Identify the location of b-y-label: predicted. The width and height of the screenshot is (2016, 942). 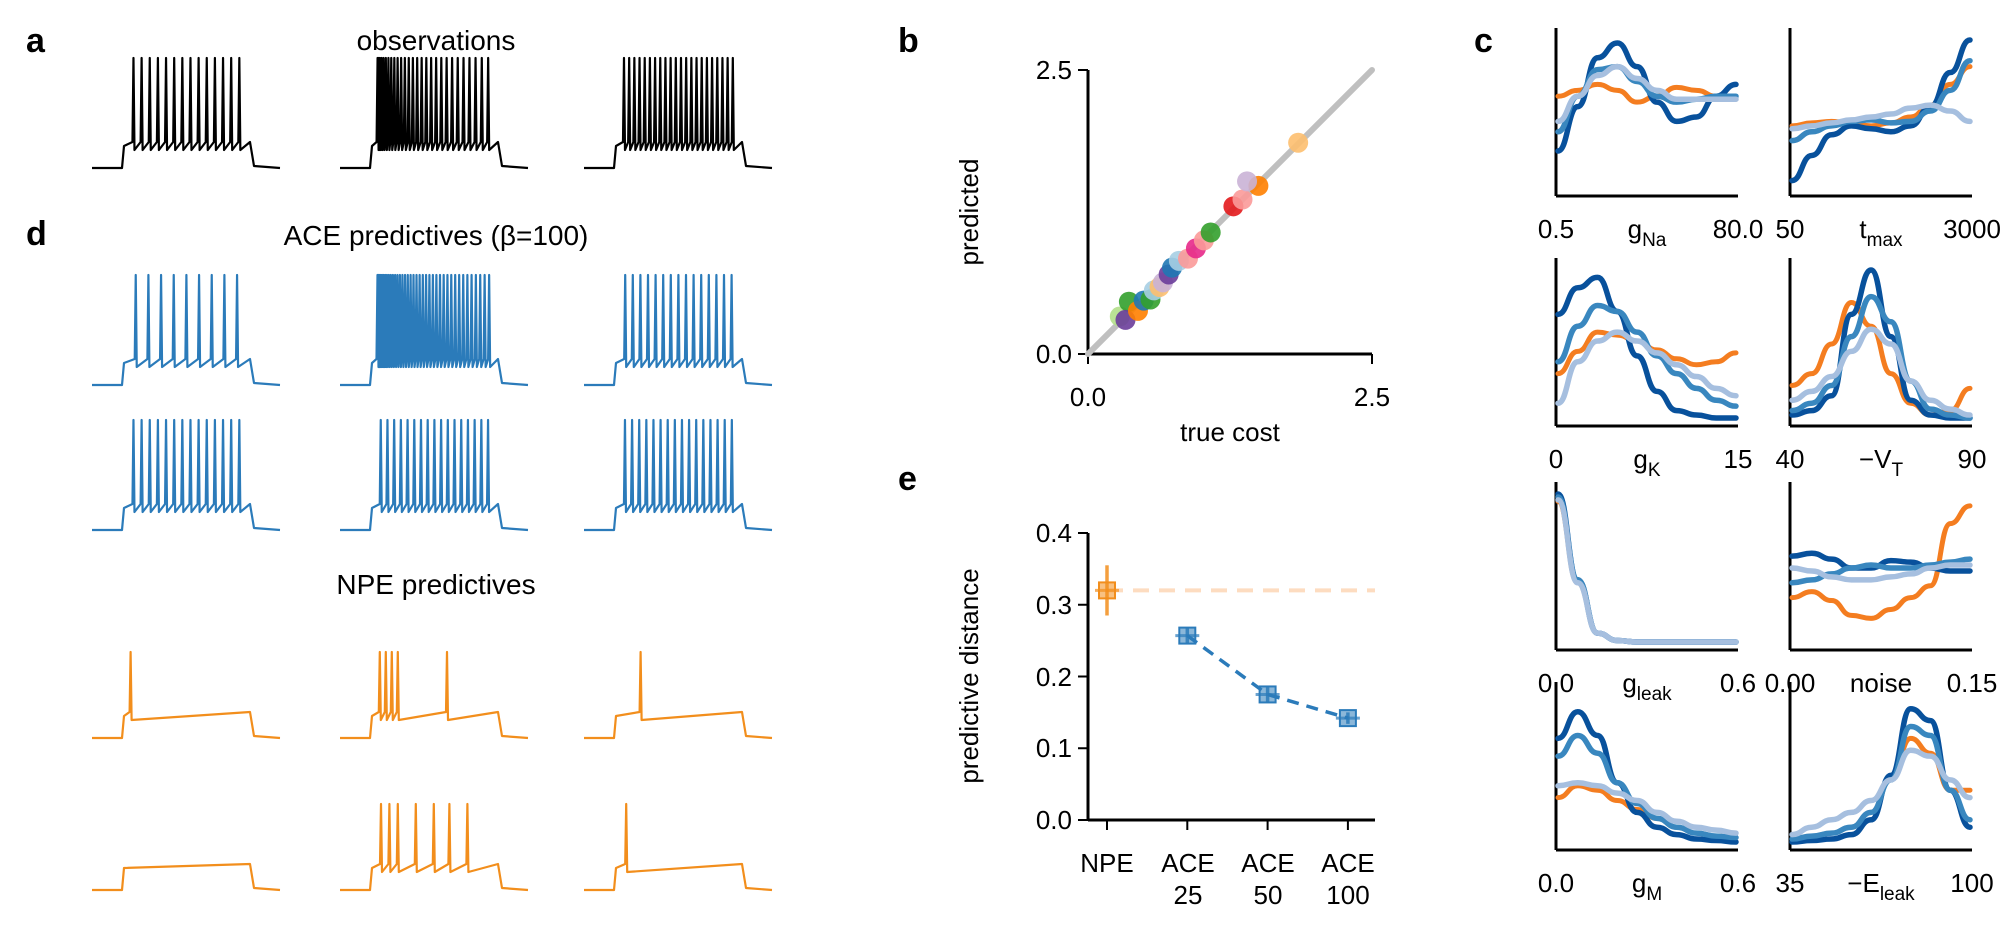
(969, 212).